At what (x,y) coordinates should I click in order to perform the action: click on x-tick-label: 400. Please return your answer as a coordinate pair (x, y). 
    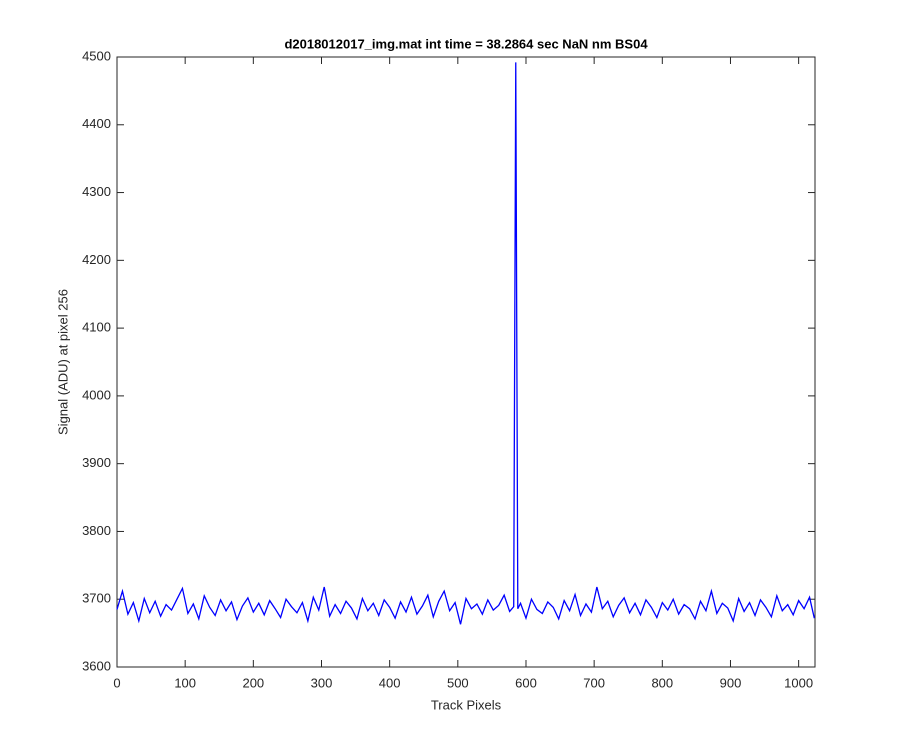
    Looking at the image, I should click on (390, 682).